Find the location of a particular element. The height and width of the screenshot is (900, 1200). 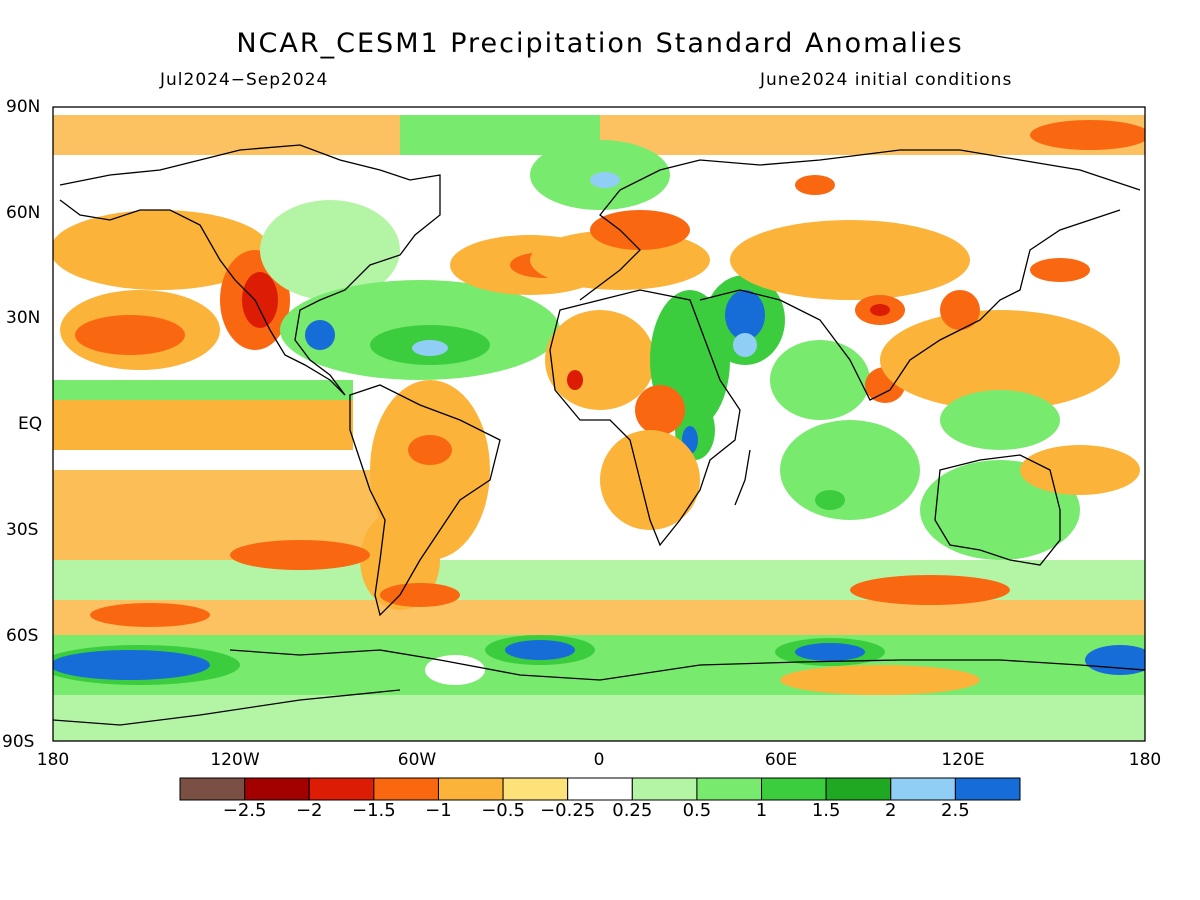

lon-label-120w: 120W is located at coordinates (235, 760).